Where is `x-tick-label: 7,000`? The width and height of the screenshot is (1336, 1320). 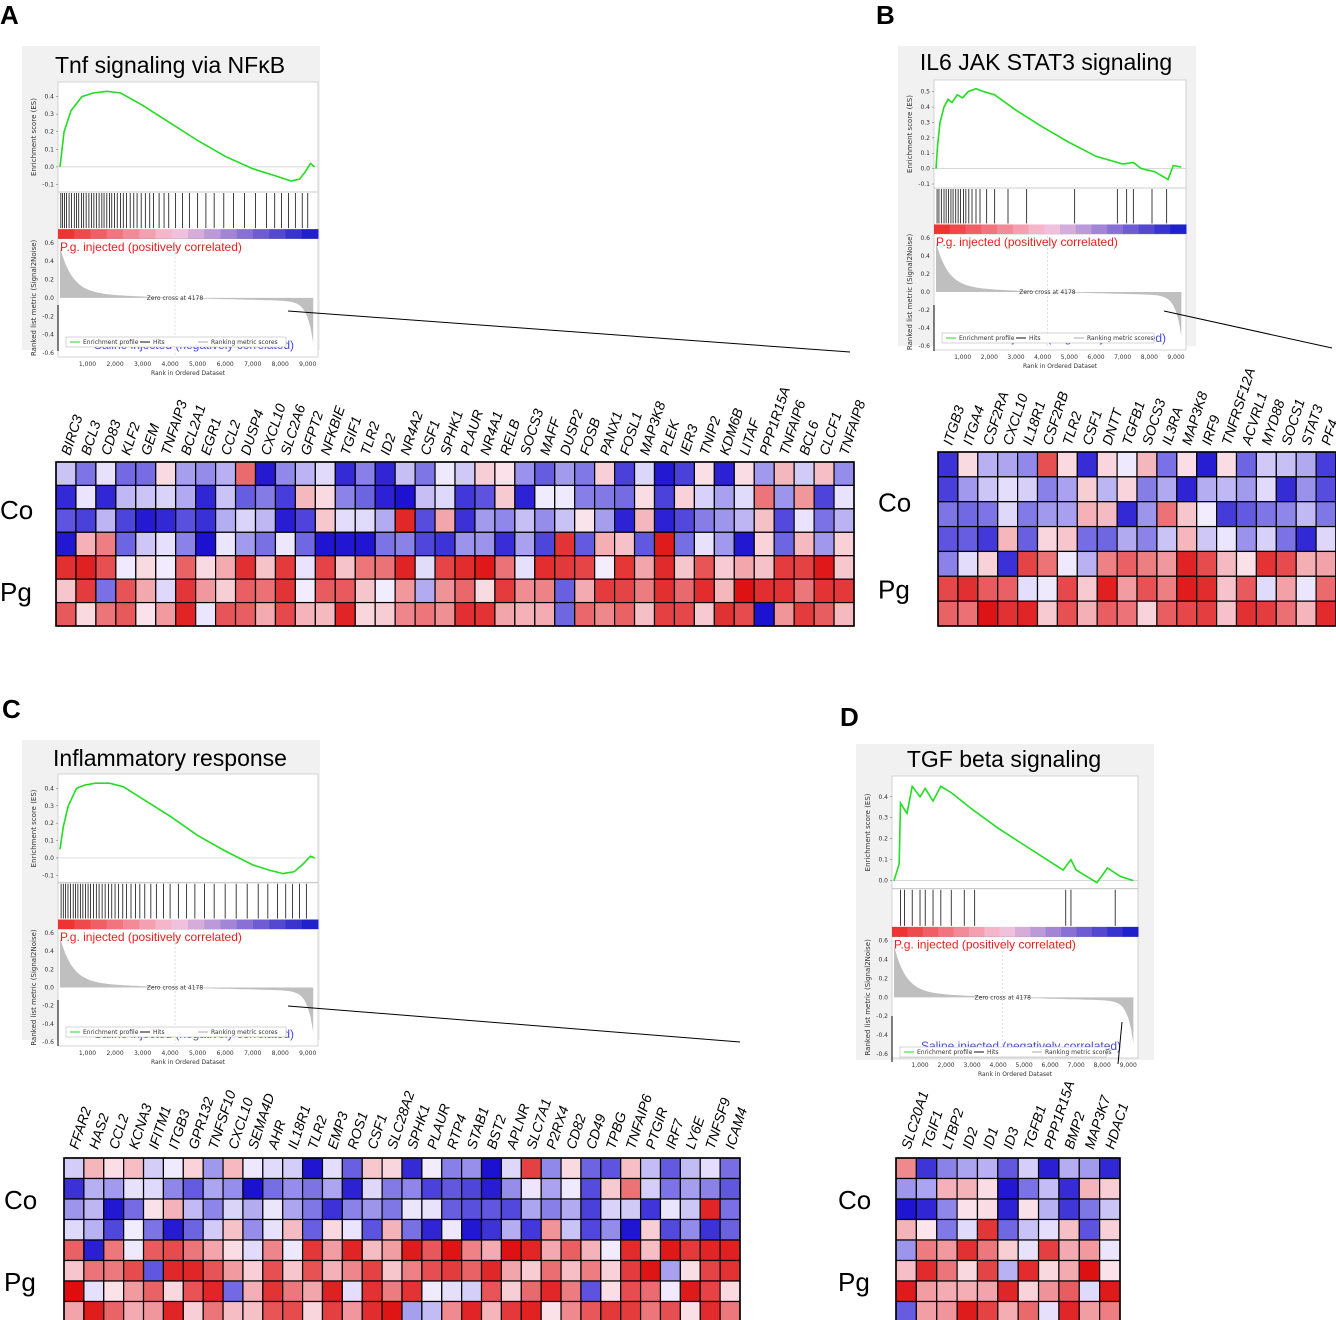 x-tick-label: 7,000 is located at coordinates (1122, 357).